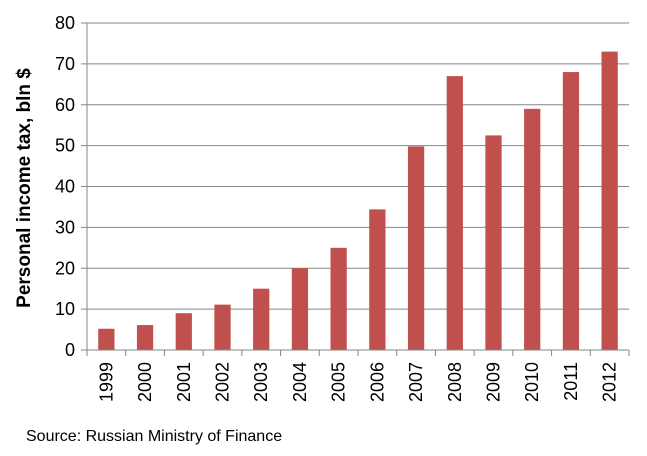 This screenshot has height=456, width=647. I want to click on y-tick-label: 10, so click(65, 309).